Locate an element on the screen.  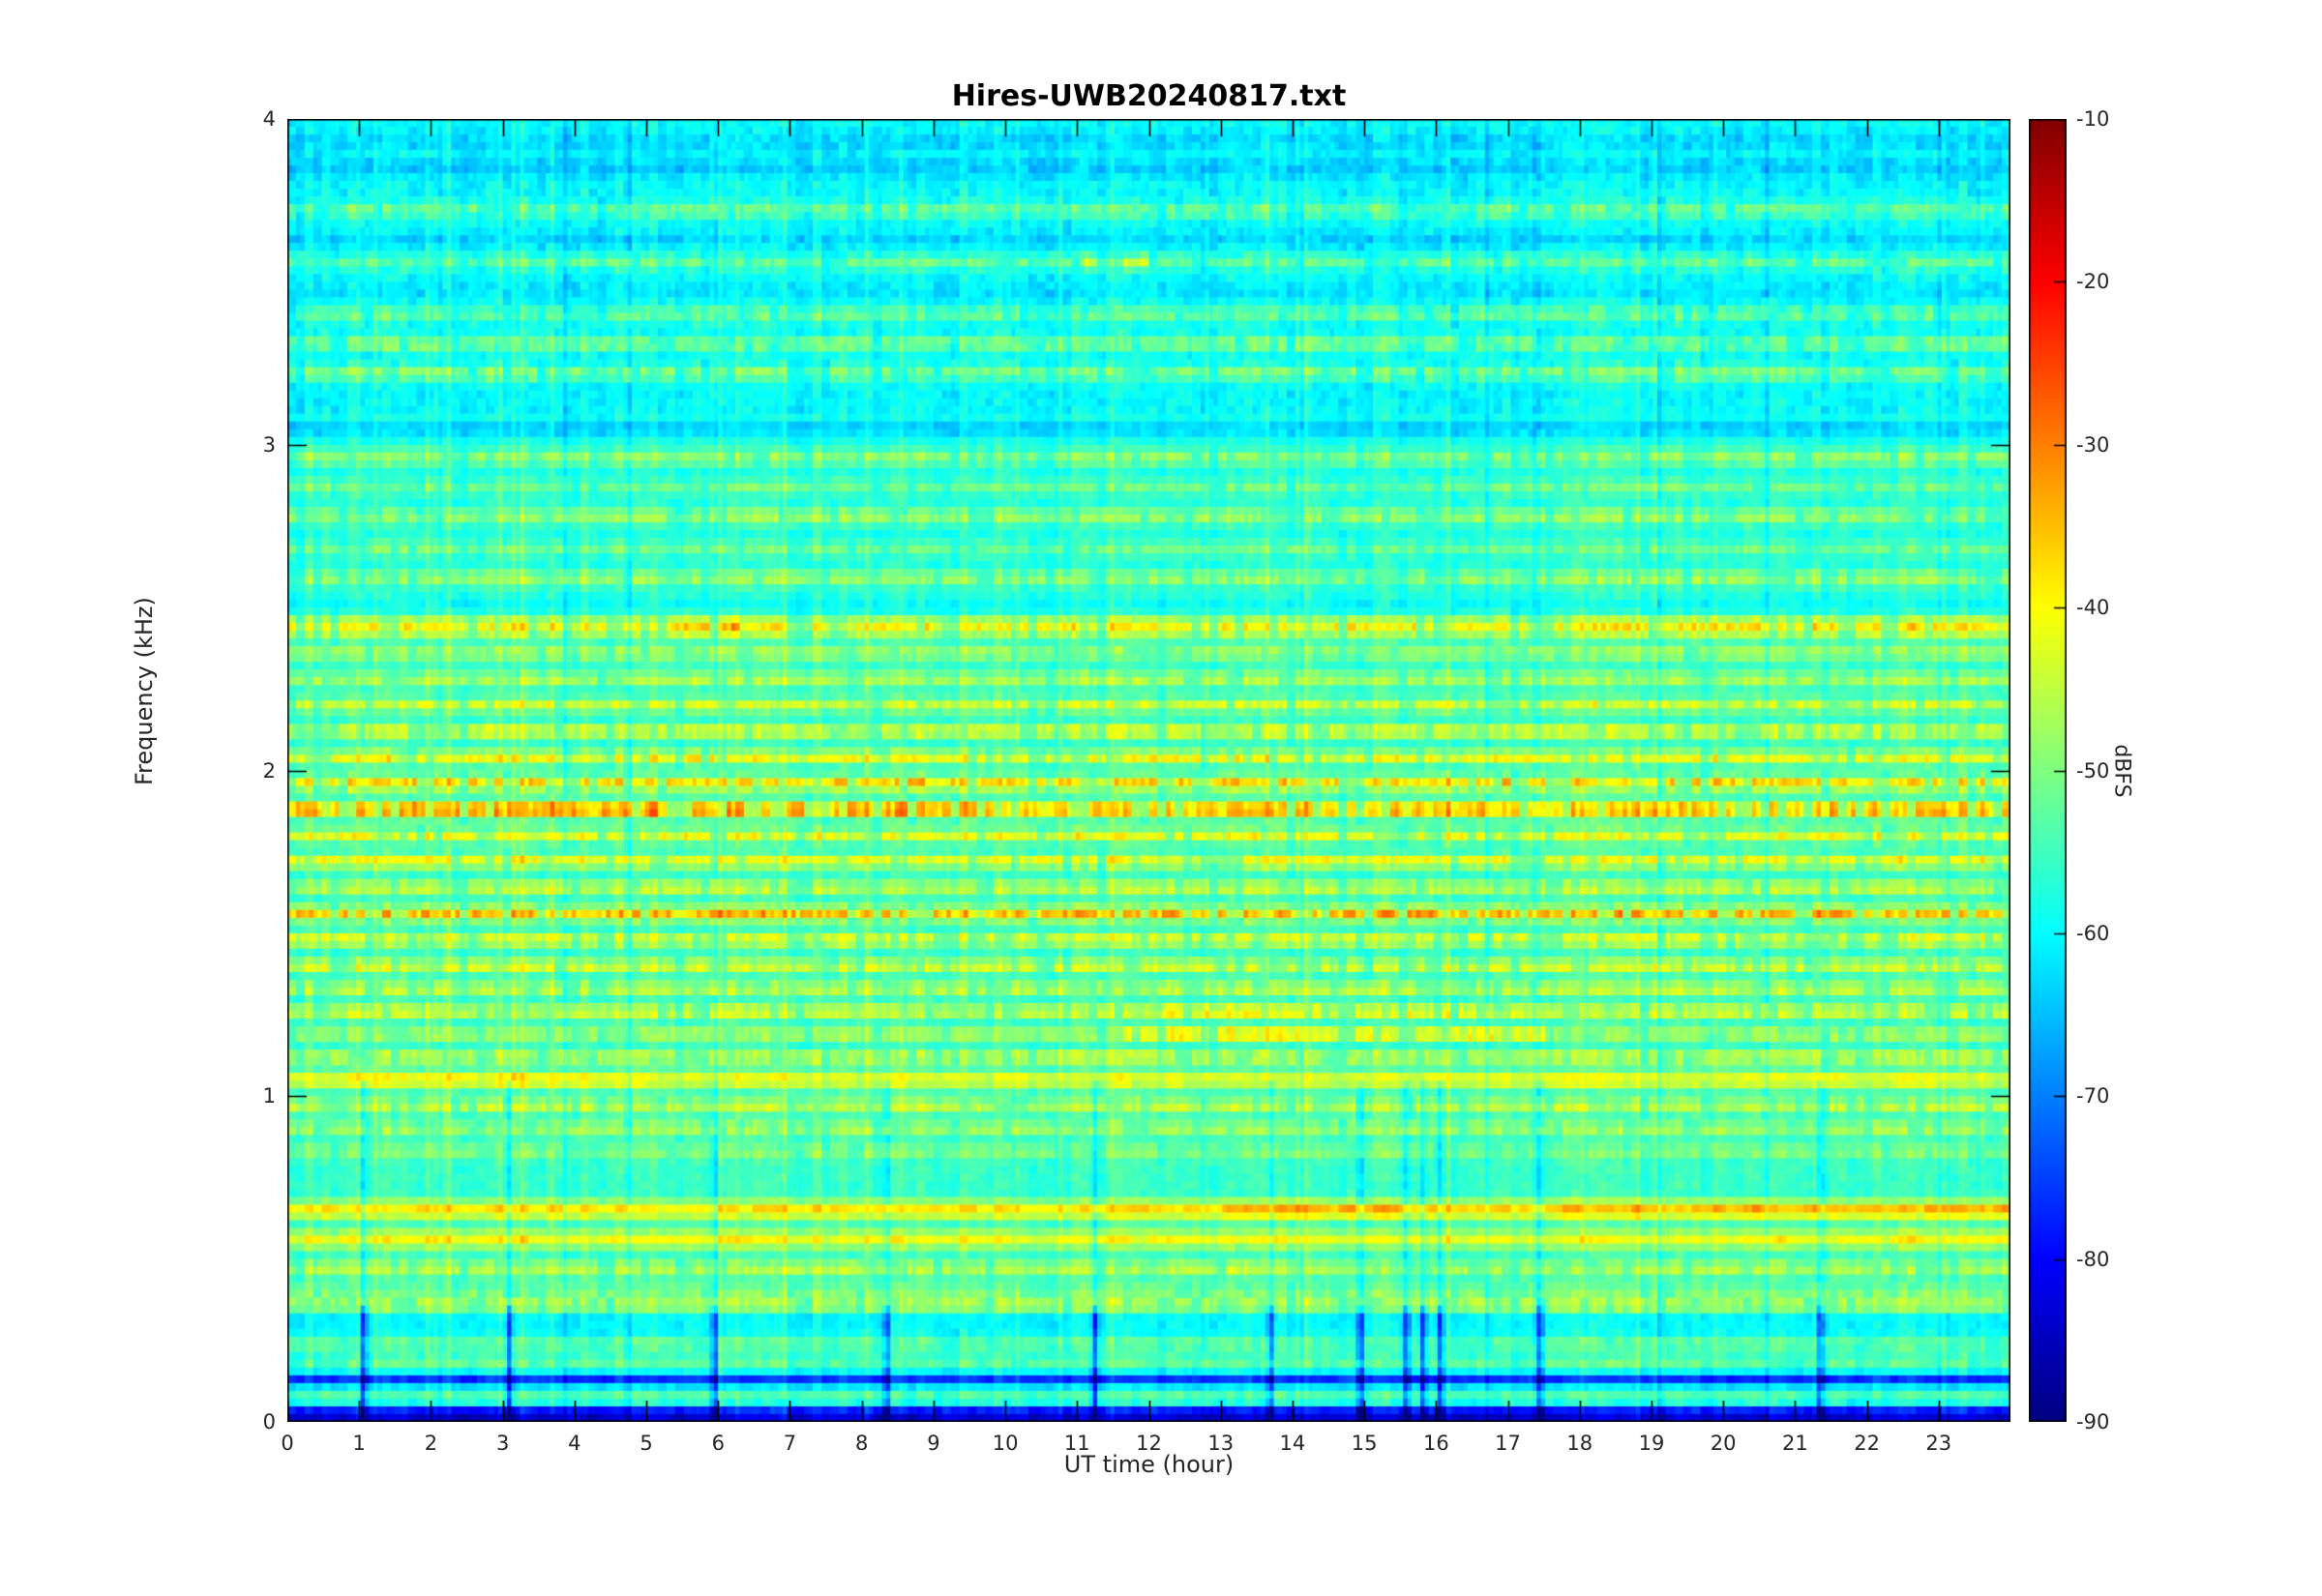
x-tick-label: 11 is located at coordinates (1076, 1443).